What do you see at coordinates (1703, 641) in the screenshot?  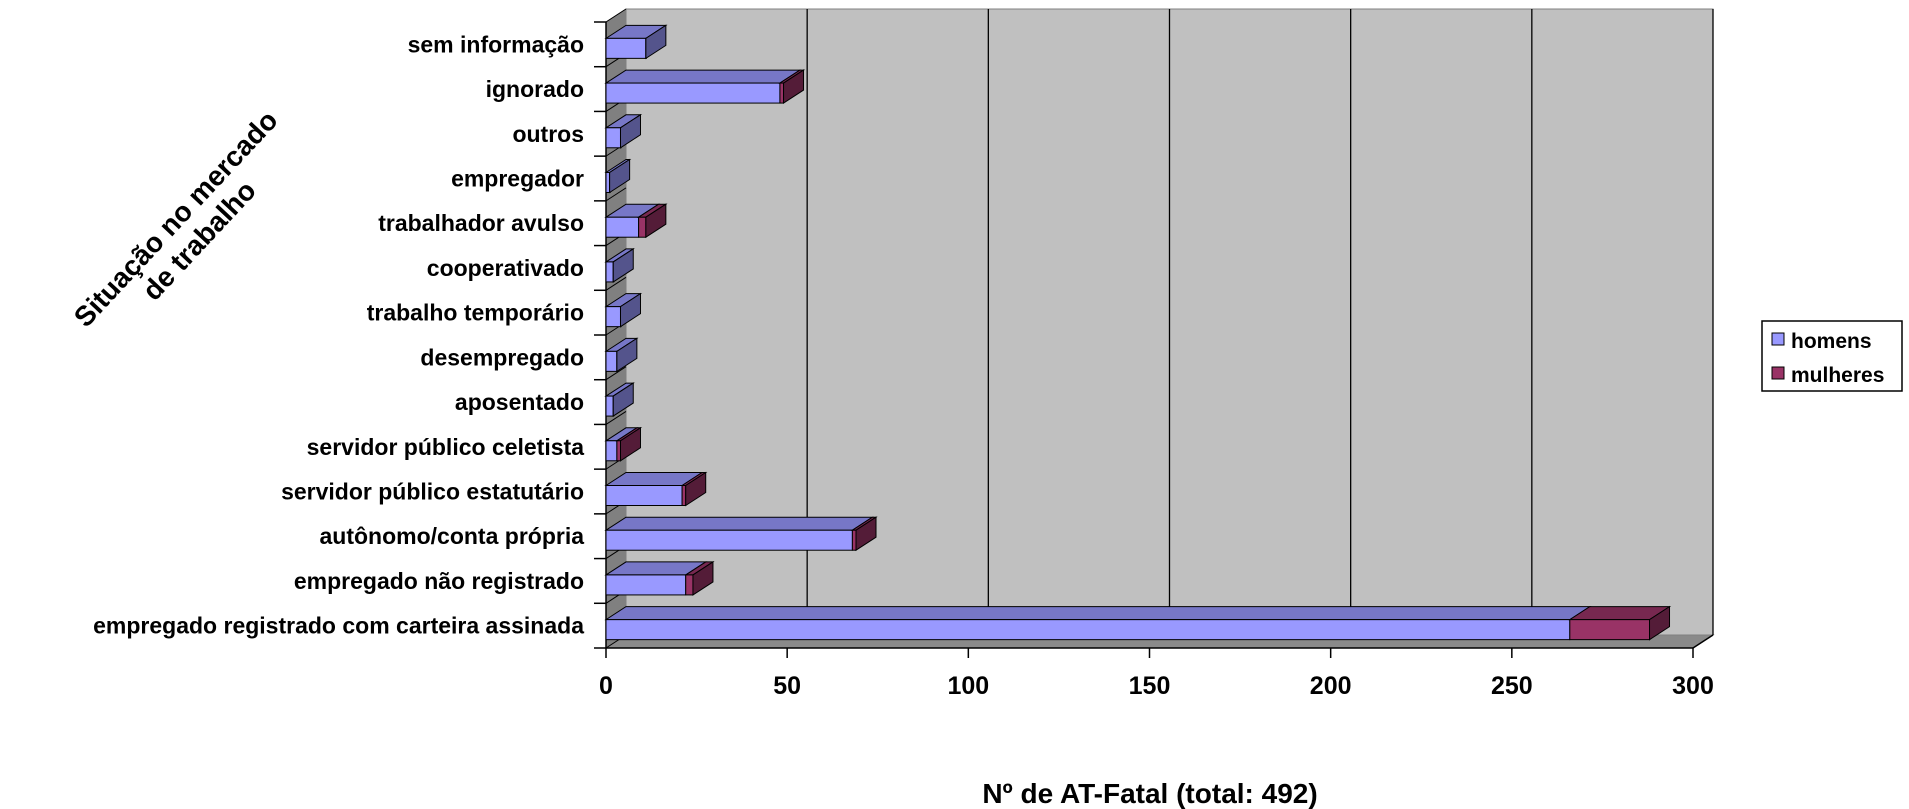 I see `x-axis-depth-line` at bounding box center [1703, 641].